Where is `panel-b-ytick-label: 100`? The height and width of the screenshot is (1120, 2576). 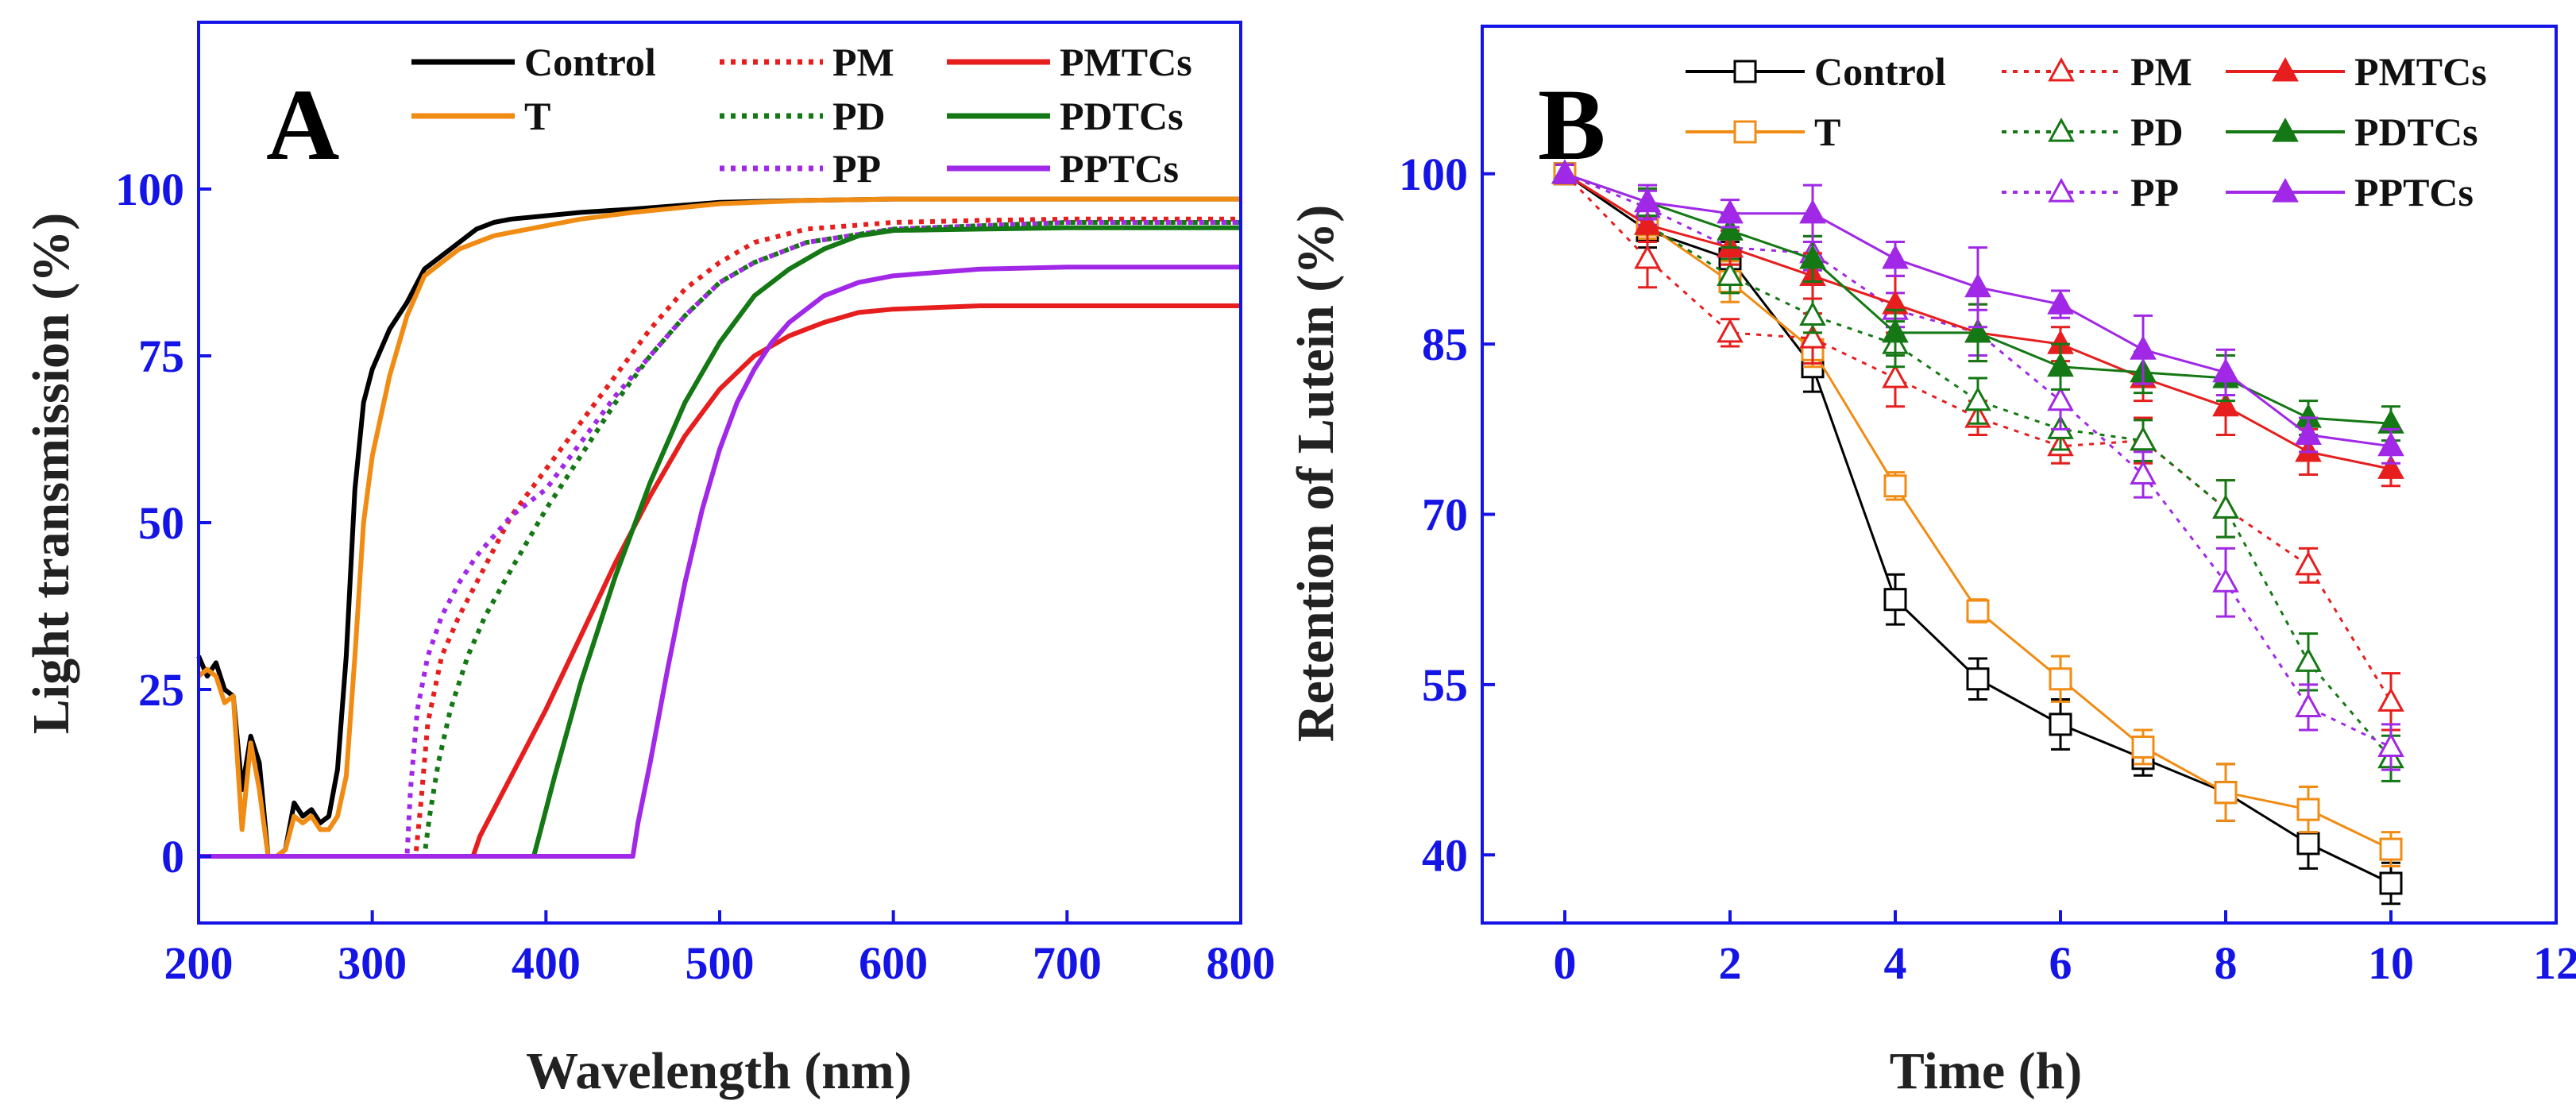 panel-b-ytick-label: 100 is located at coordinates (1433, 175).